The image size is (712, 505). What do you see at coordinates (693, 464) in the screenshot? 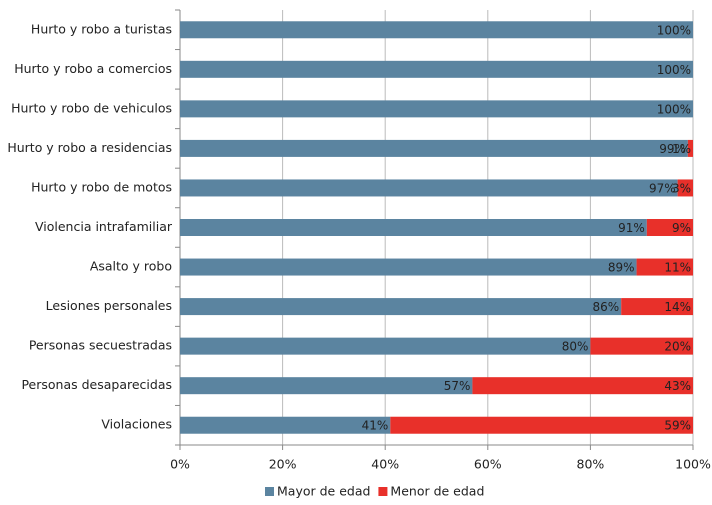
I see `x-tick-label: 100%` at bounding box center [693, 464].